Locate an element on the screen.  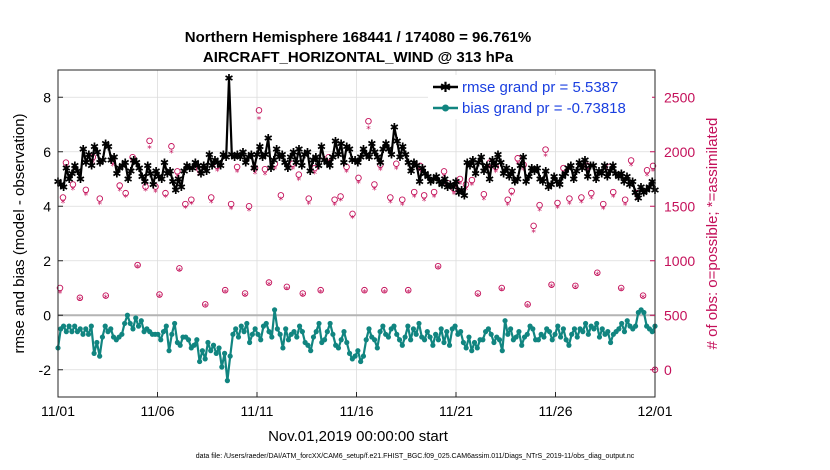
x-tick-label: 11/06 is located at coordinates (158, 411).